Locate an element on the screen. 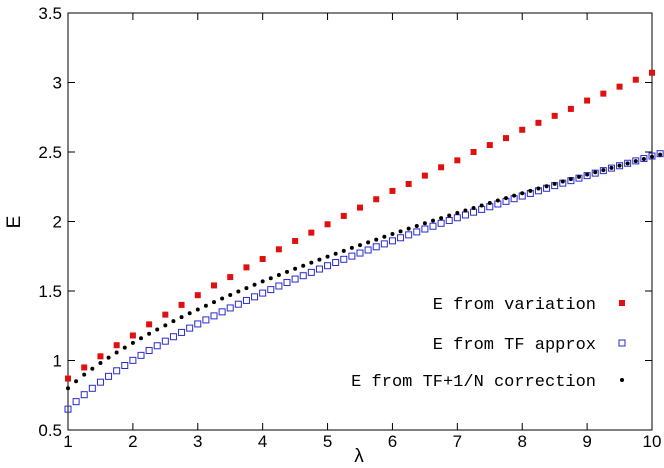  y-tick-label: 3.5 is located at coordinates (50, 13).